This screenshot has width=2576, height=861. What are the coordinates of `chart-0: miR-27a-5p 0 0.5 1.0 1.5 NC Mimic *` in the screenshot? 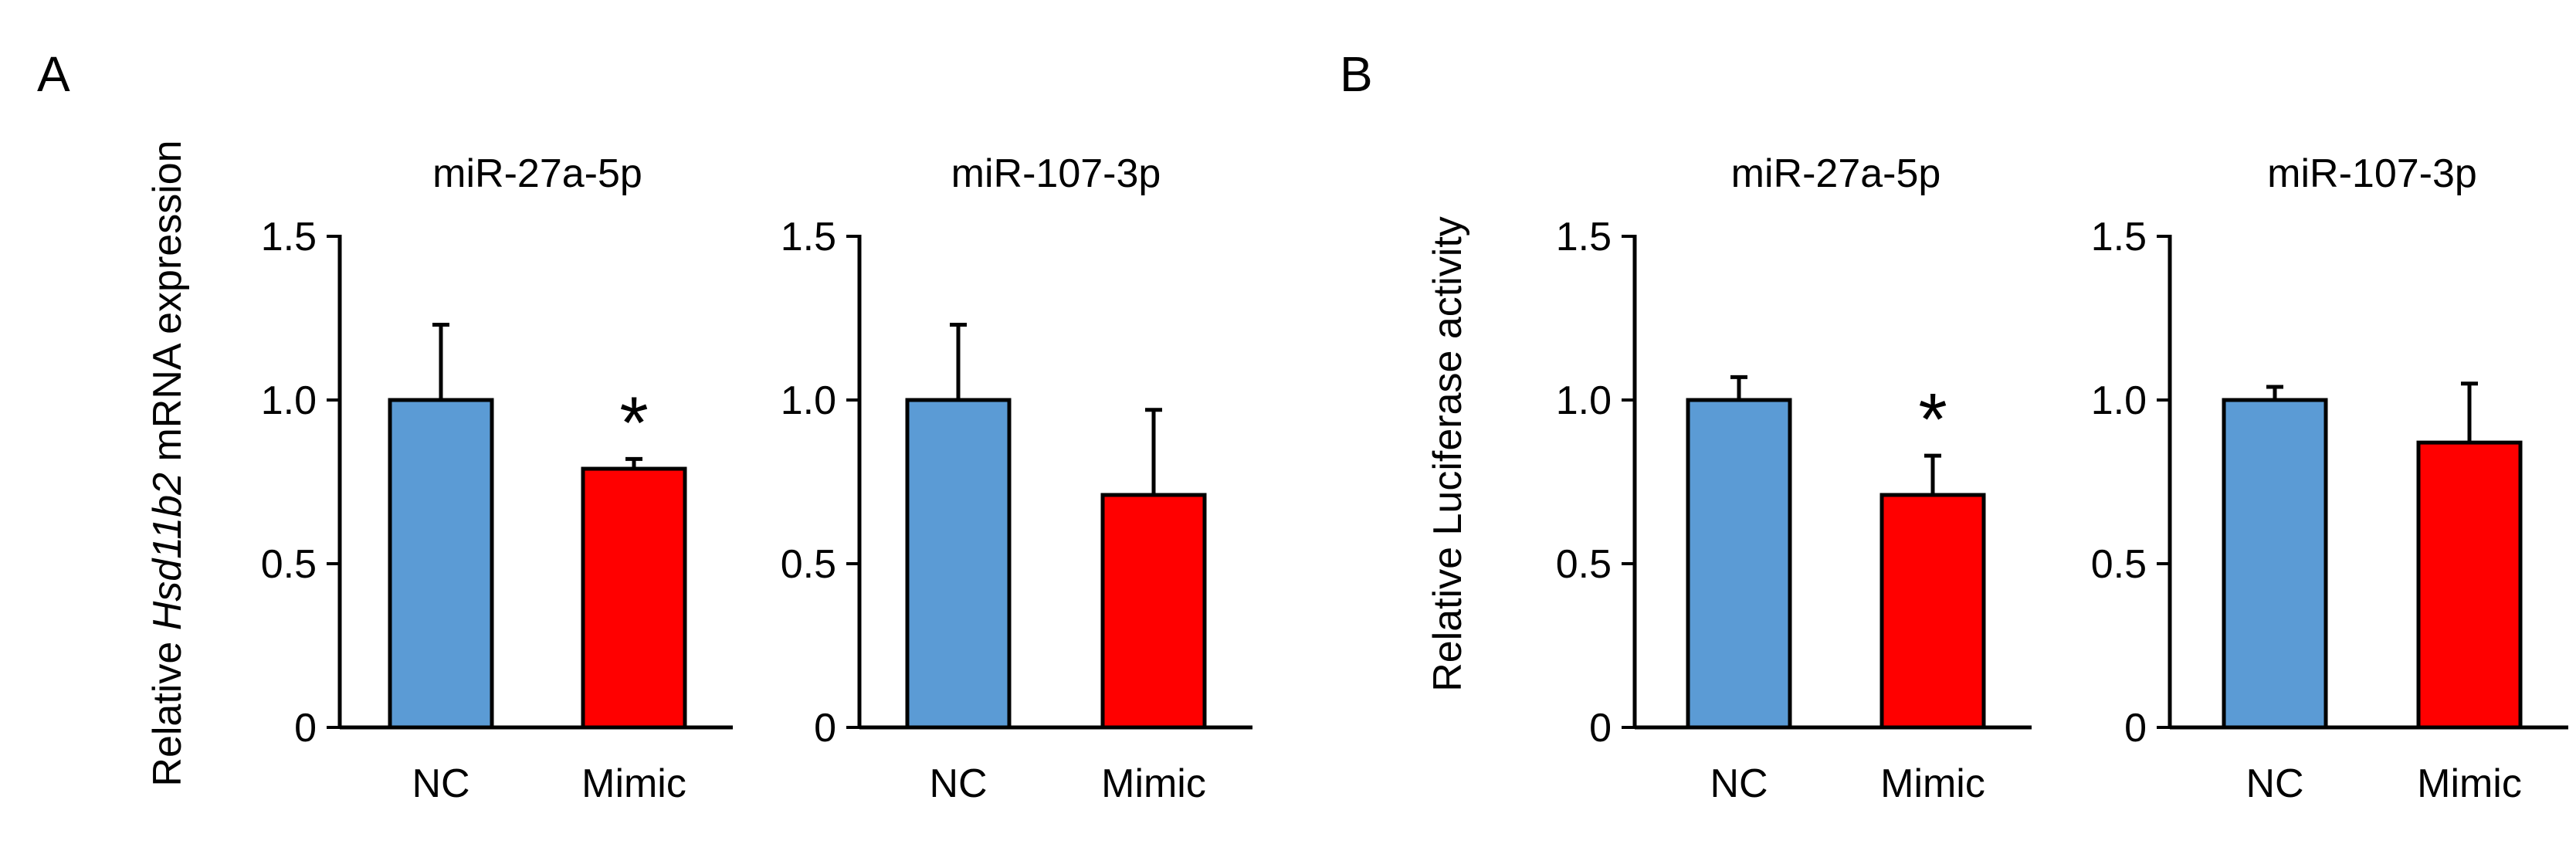 It's located at (497, 478).